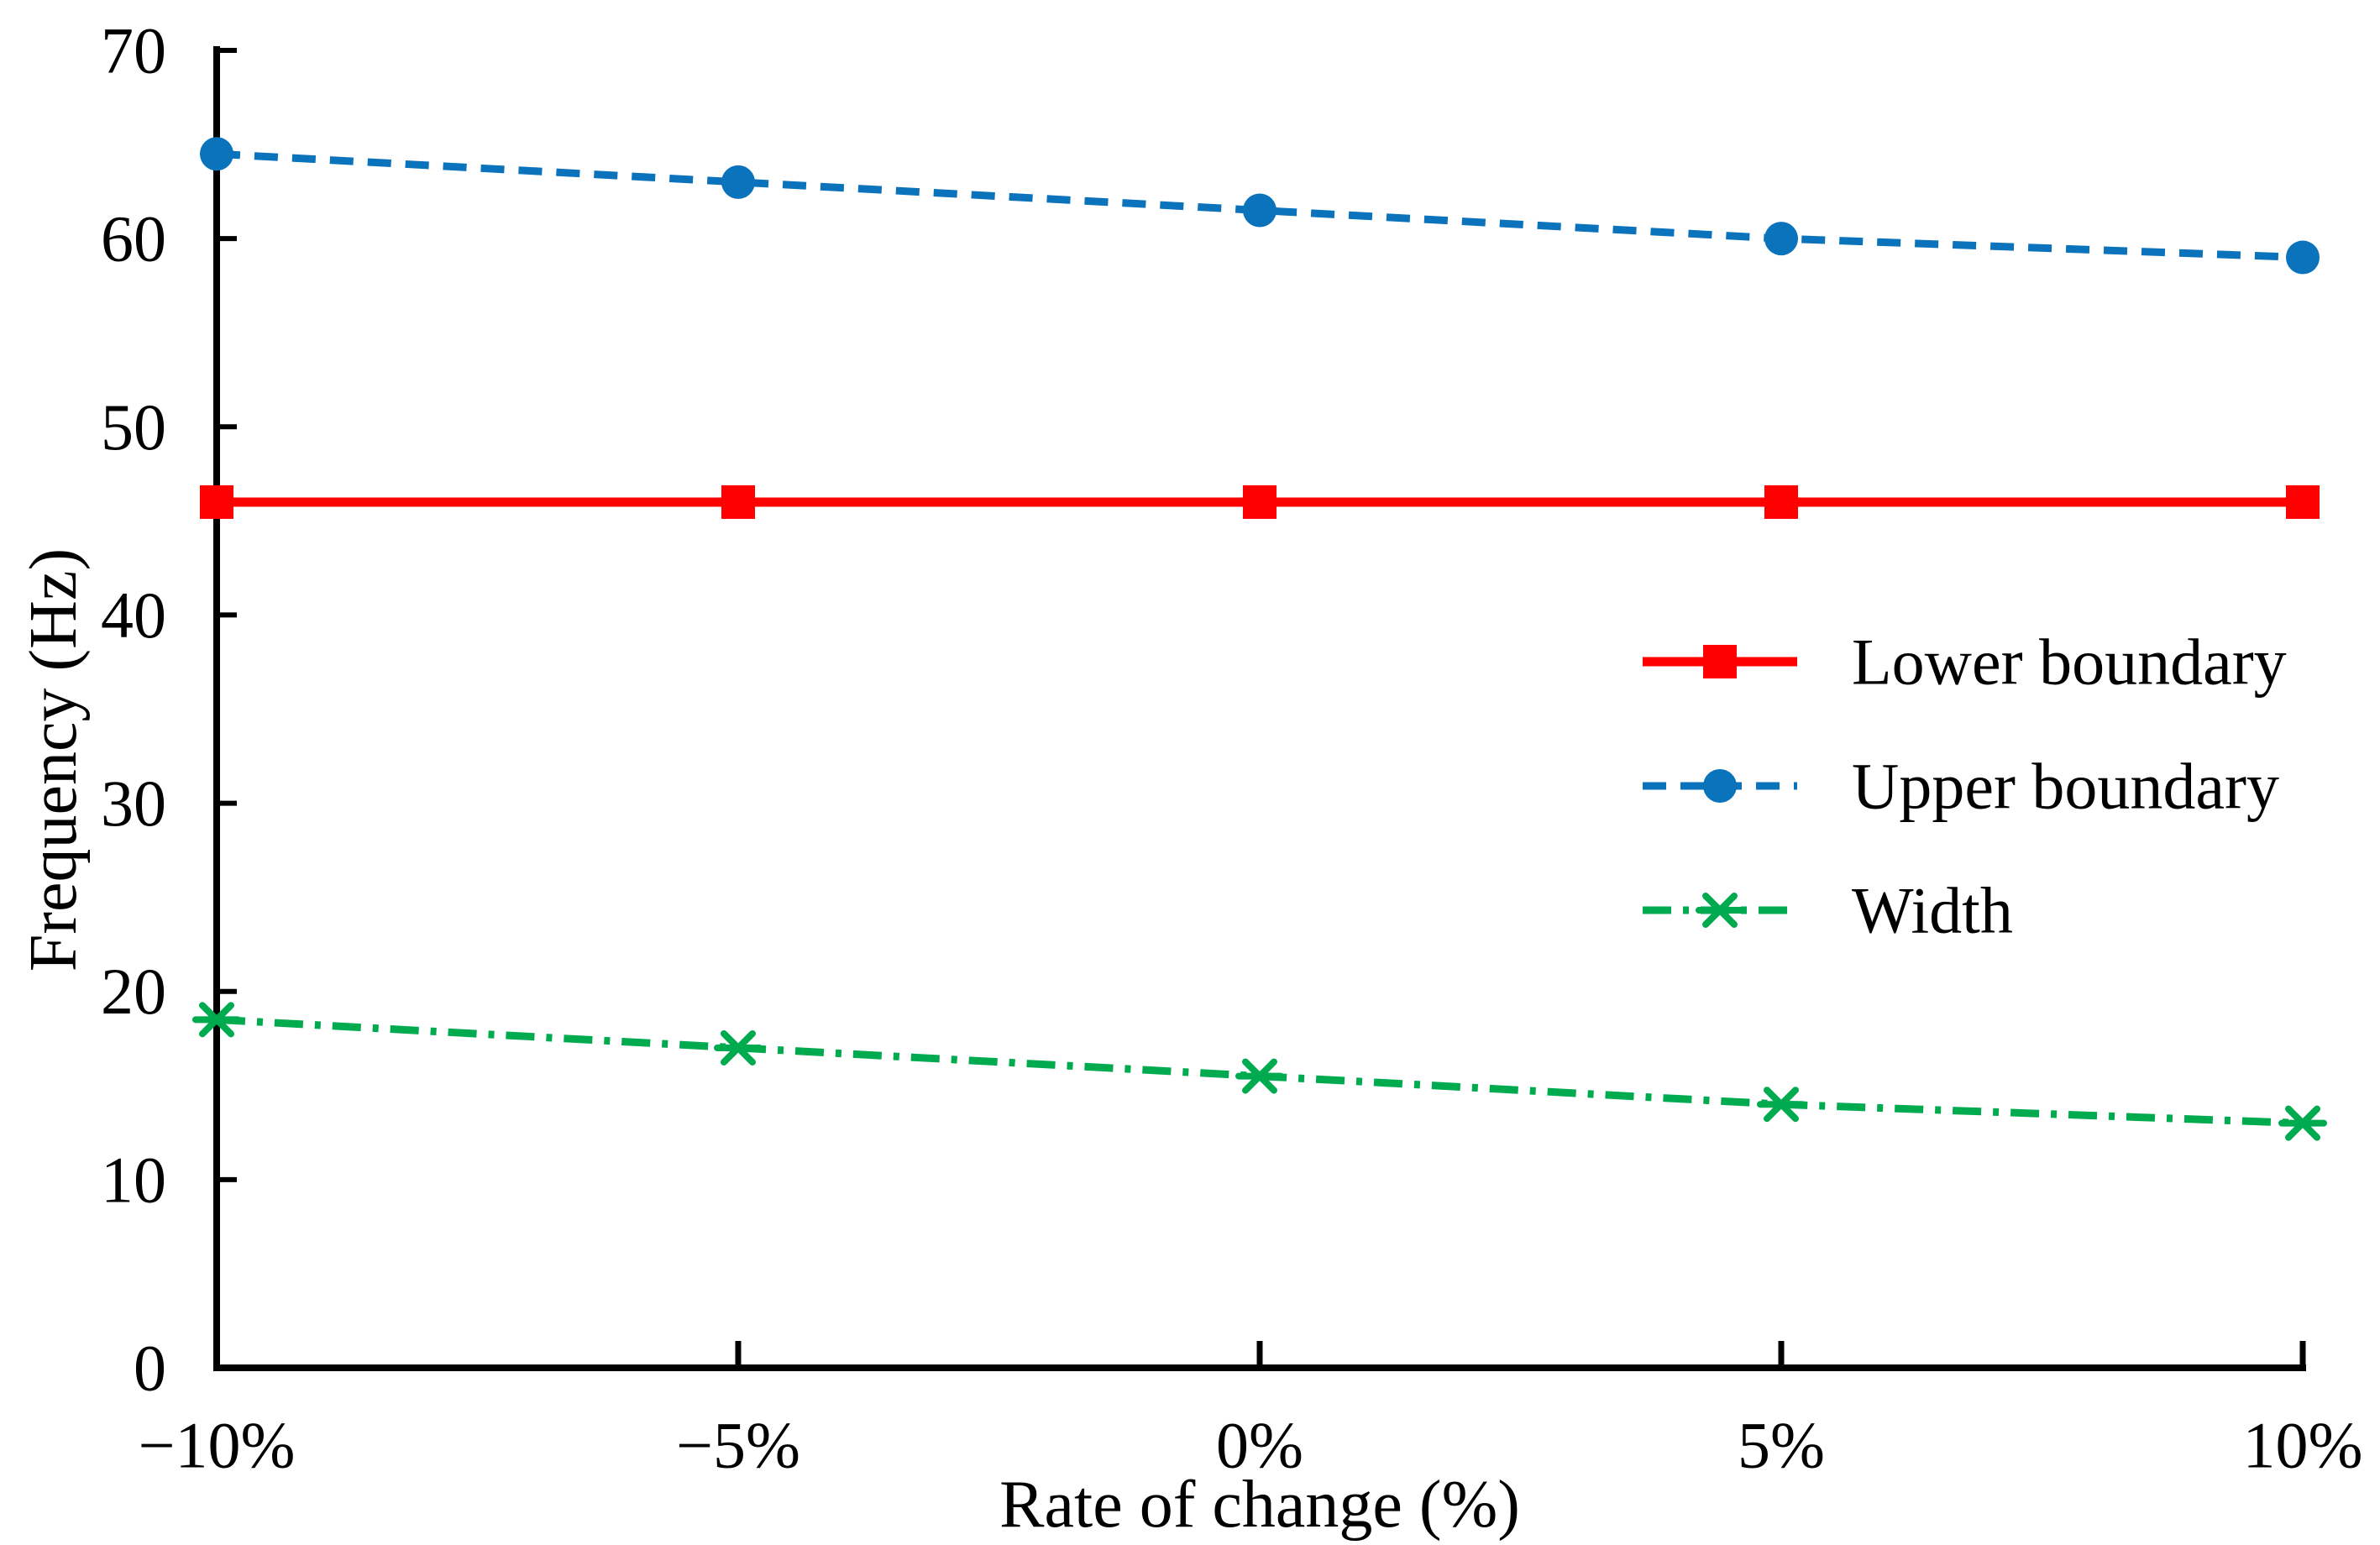 The image size is (2380, 1545). Describe the element at coordinates (133, 992) in the screenshot. I see `y-tick-label: 20` at that location.